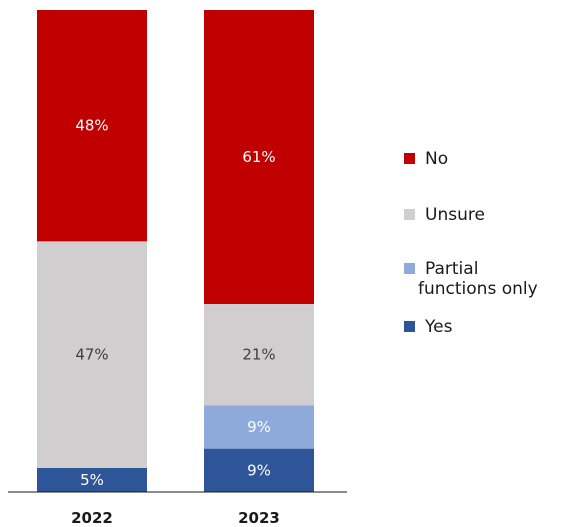  I want to click on legend-swatch-no, so click(409, 158).